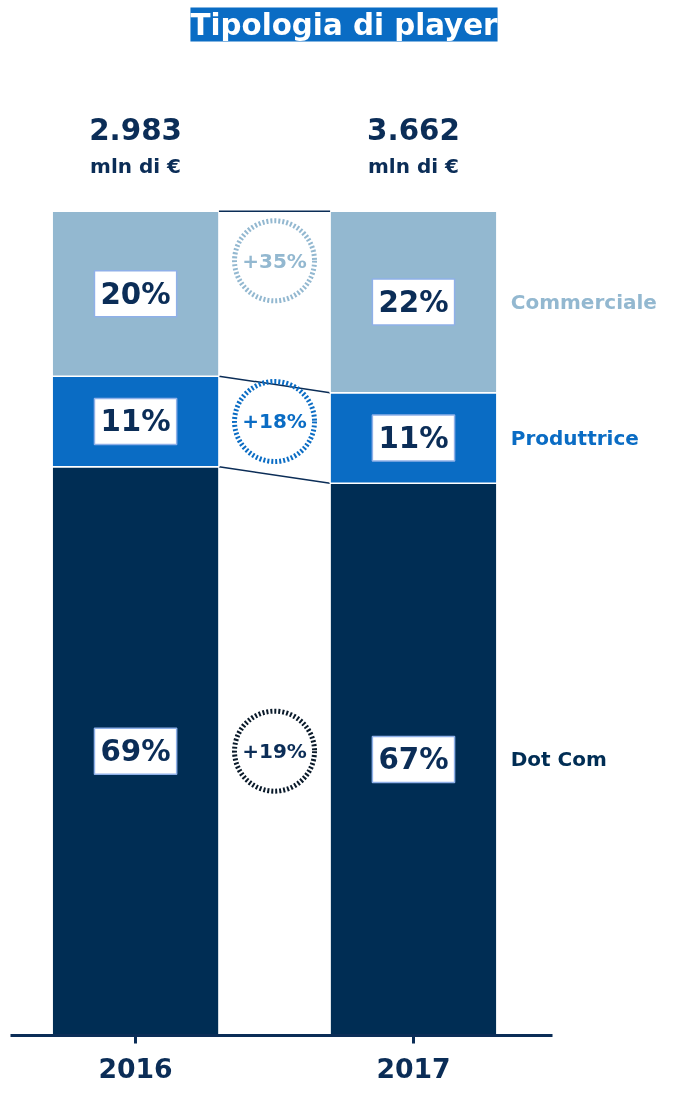 This screenshot has height=1103, width=677. I want to click on series-label: Commerciale, so click(583, 301).